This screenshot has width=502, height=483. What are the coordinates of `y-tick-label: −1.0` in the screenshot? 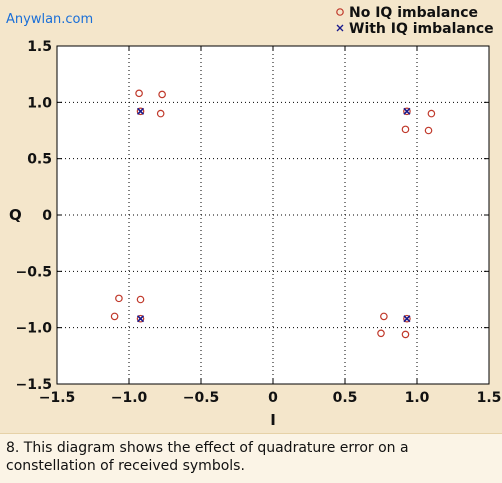 It's located at (33, 329).